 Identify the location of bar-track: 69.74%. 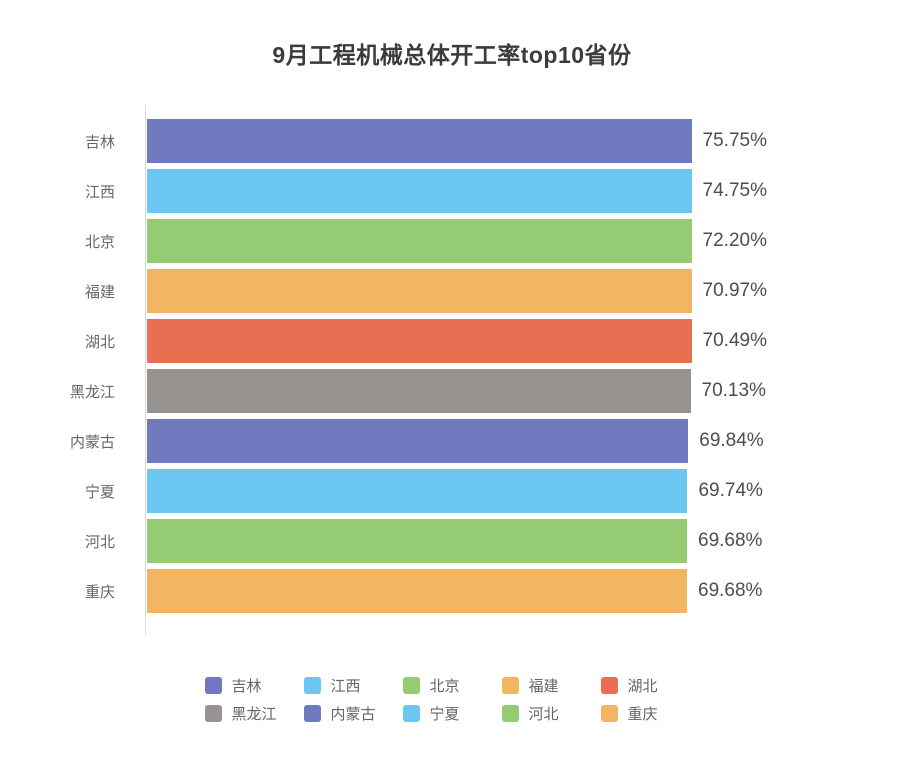
(457, 491).